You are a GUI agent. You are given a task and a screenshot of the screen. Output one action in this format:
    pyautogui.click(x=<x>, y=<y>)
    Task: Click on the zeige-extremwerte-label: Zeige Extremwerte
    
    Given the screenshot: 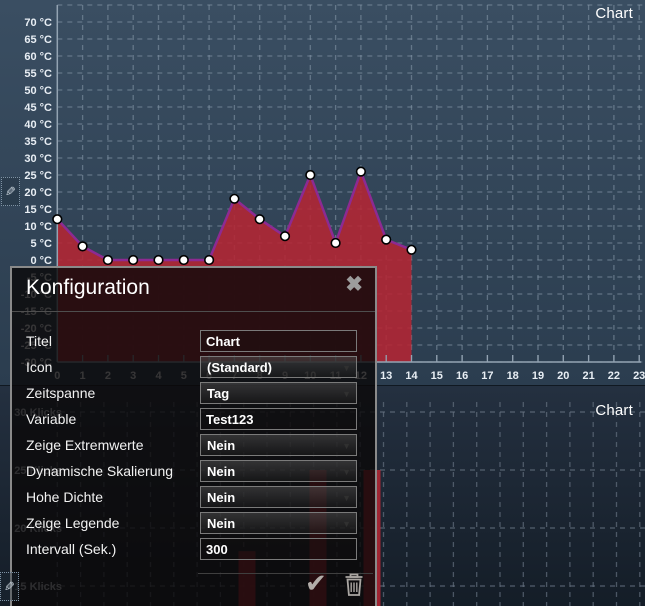 What is the action you would take?
    pyautogui.click(x=85, y=445)
    